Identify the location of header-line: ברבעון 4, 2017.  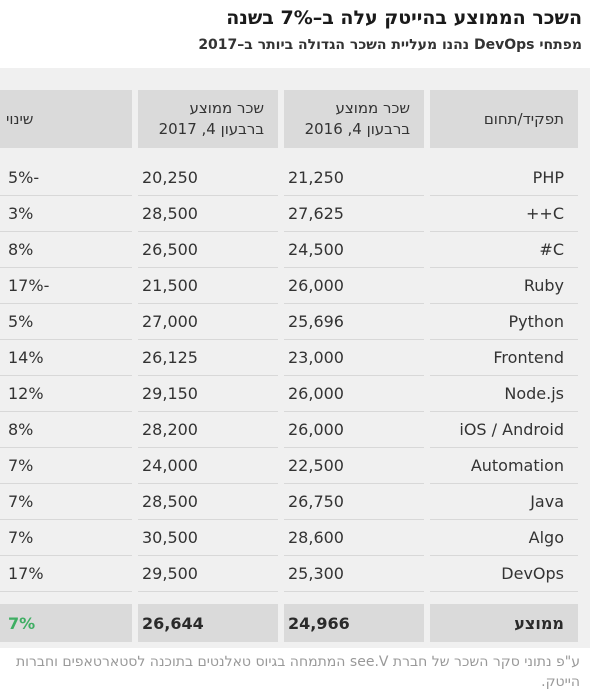
(211, 129).